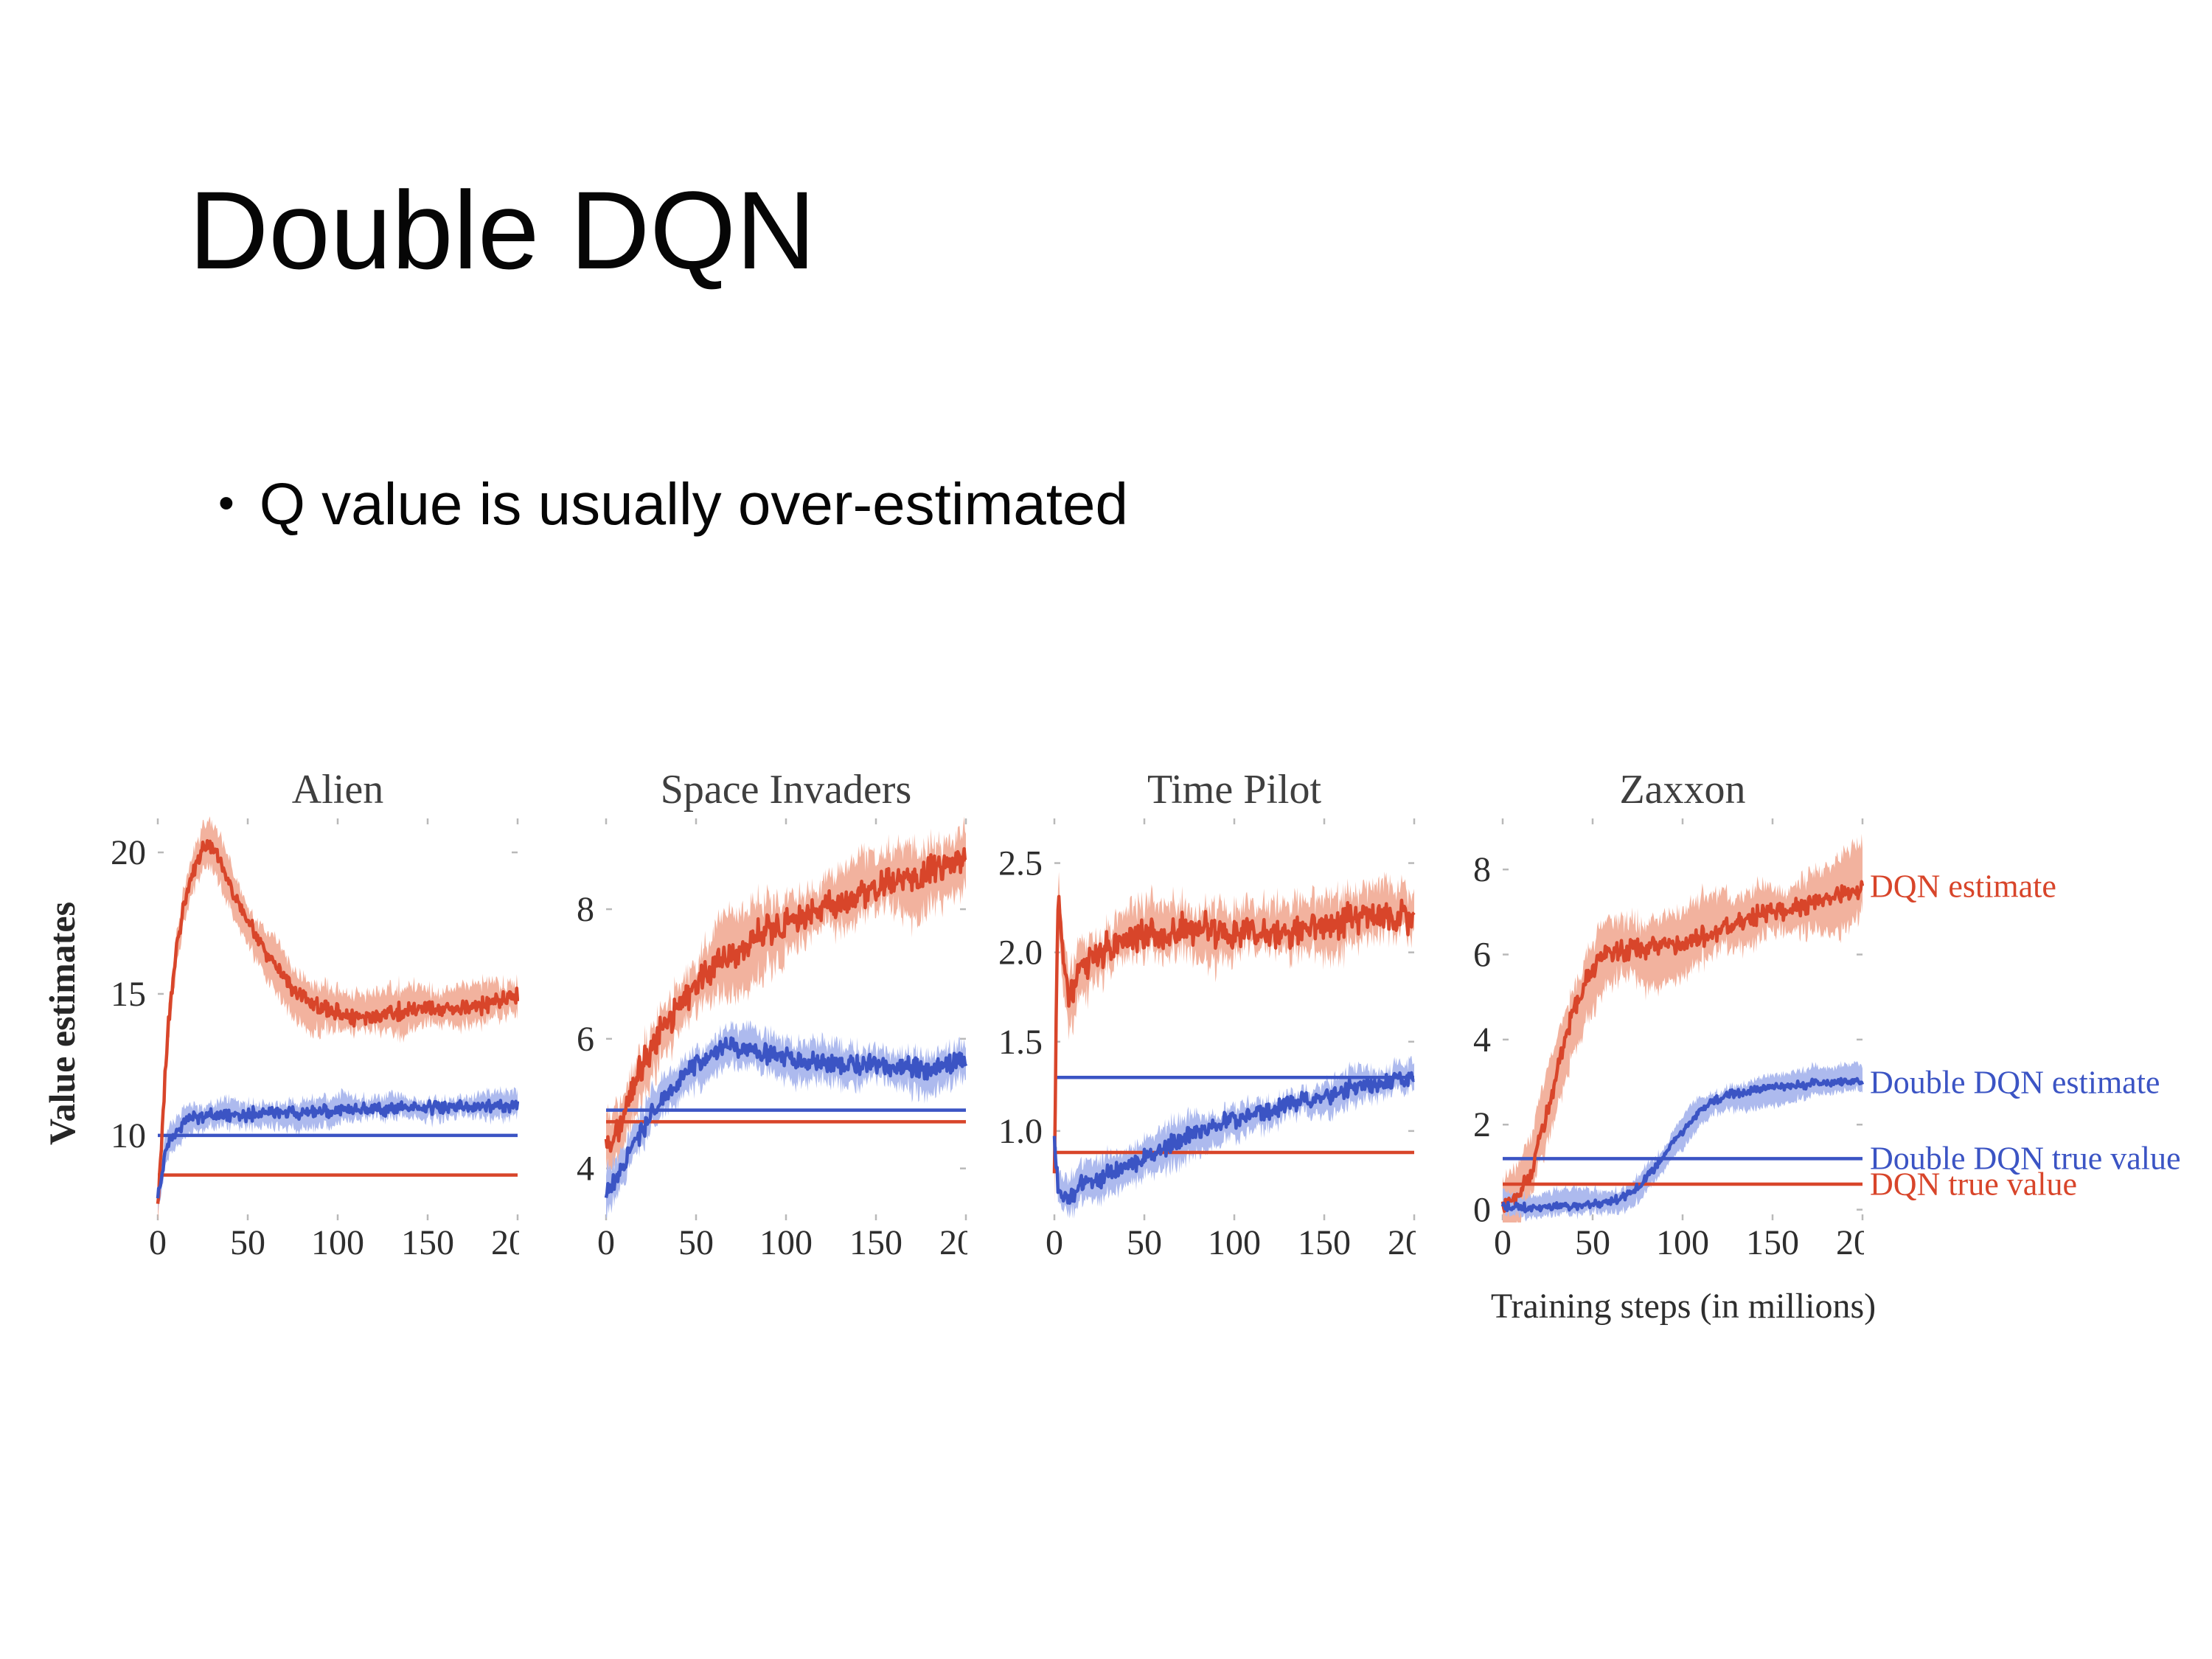 The image size is (2212, 1659). I want to click on legend-dqn-estimate: DQN estimate, so click(1963, 886).